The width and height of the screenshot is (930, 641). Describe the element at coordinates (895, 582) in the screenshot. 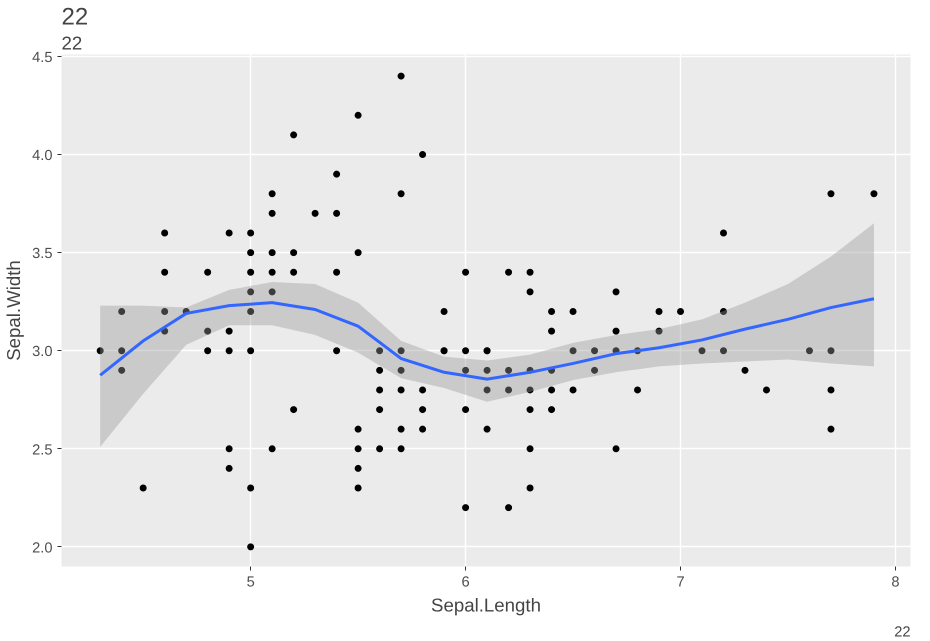

I see `x-tick-label: 8` at that location.